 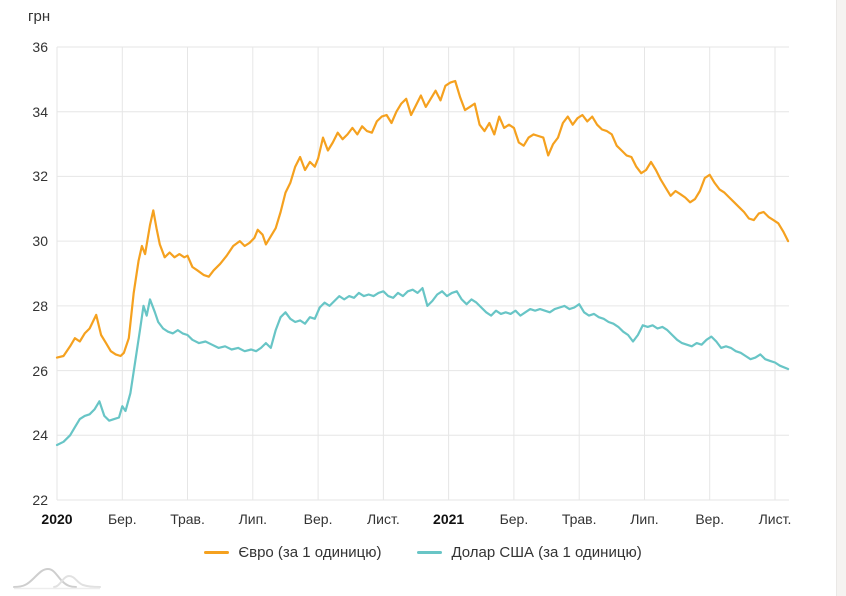 What do you see at coordinates (40, 111) in the screenshot?
I see `y-tick-label: 34` at bounding box center [40, 111].